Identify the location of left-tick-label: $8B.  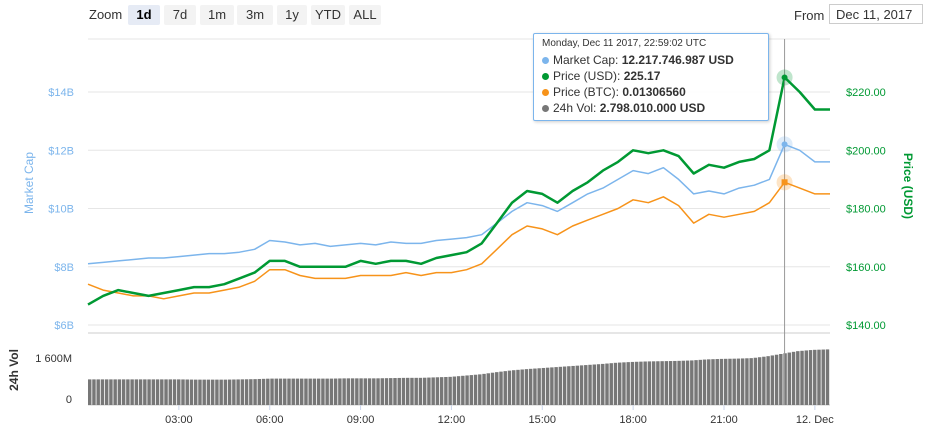
(64, 268).